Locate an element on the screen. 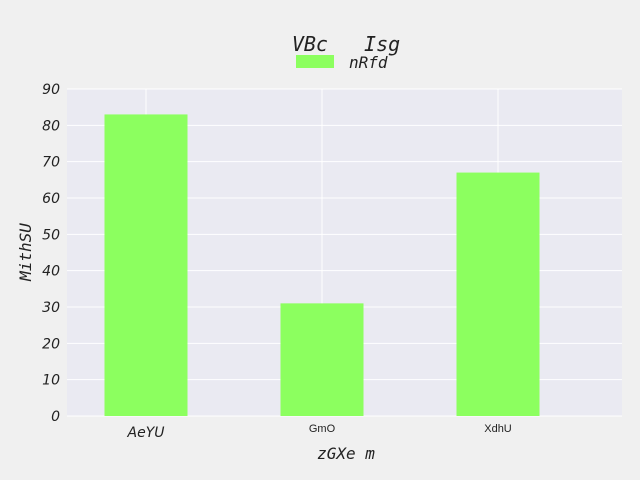  x-tick-label: XdhU is located at coordinates (498, 429).